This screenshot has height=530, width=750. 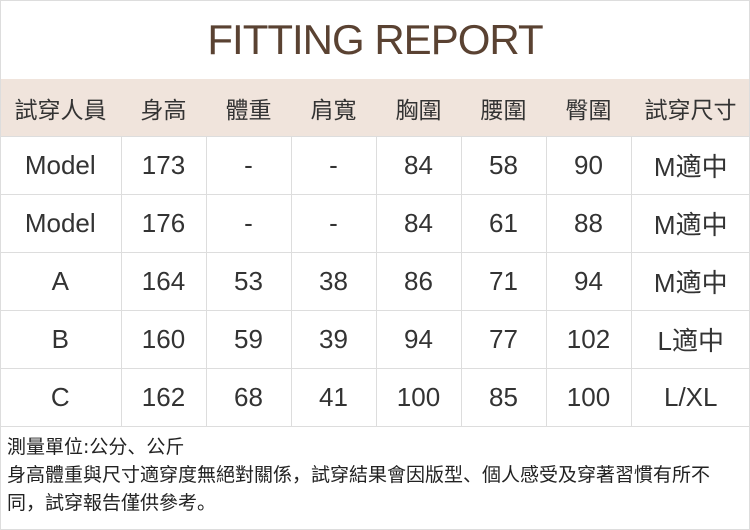 I want to click on column-header: 胸圍, so click(x=418, y=108).